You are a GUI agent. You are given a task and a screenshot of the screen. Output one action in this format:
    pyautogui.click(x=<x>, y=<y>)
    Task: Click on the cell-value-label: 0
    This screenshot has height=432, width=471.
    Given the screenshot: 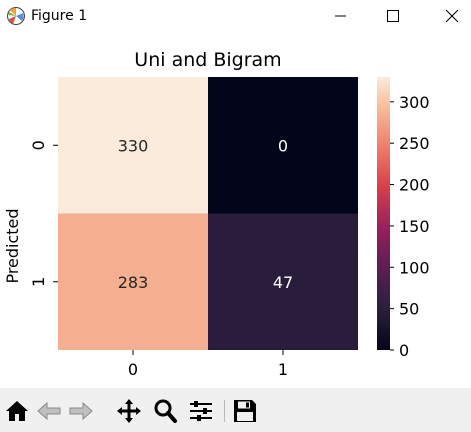 What is the action you would take?
    pyautogui.click(x=283, y=145)
    